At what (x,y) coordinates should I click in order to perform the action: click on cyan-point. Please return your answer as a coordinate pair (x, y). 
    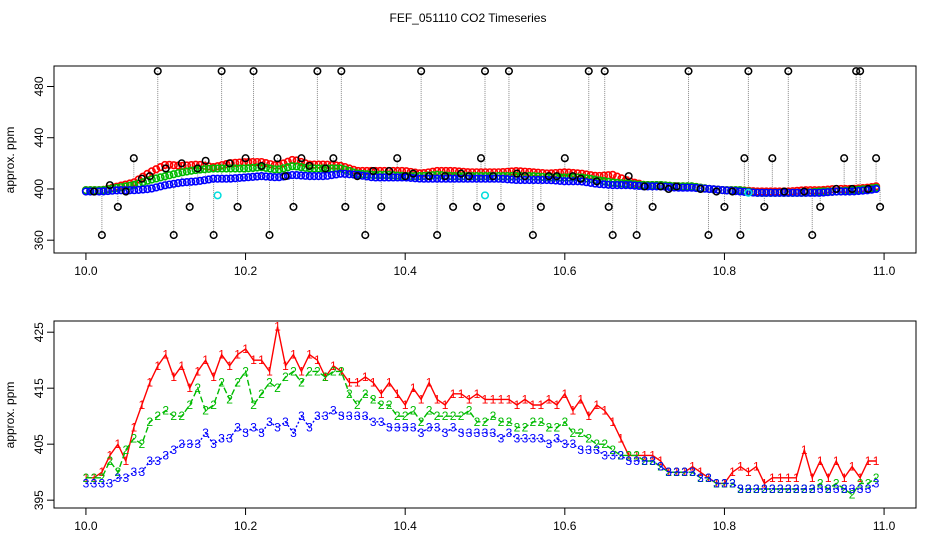
    Looking at the image, I should click on (217, 195).